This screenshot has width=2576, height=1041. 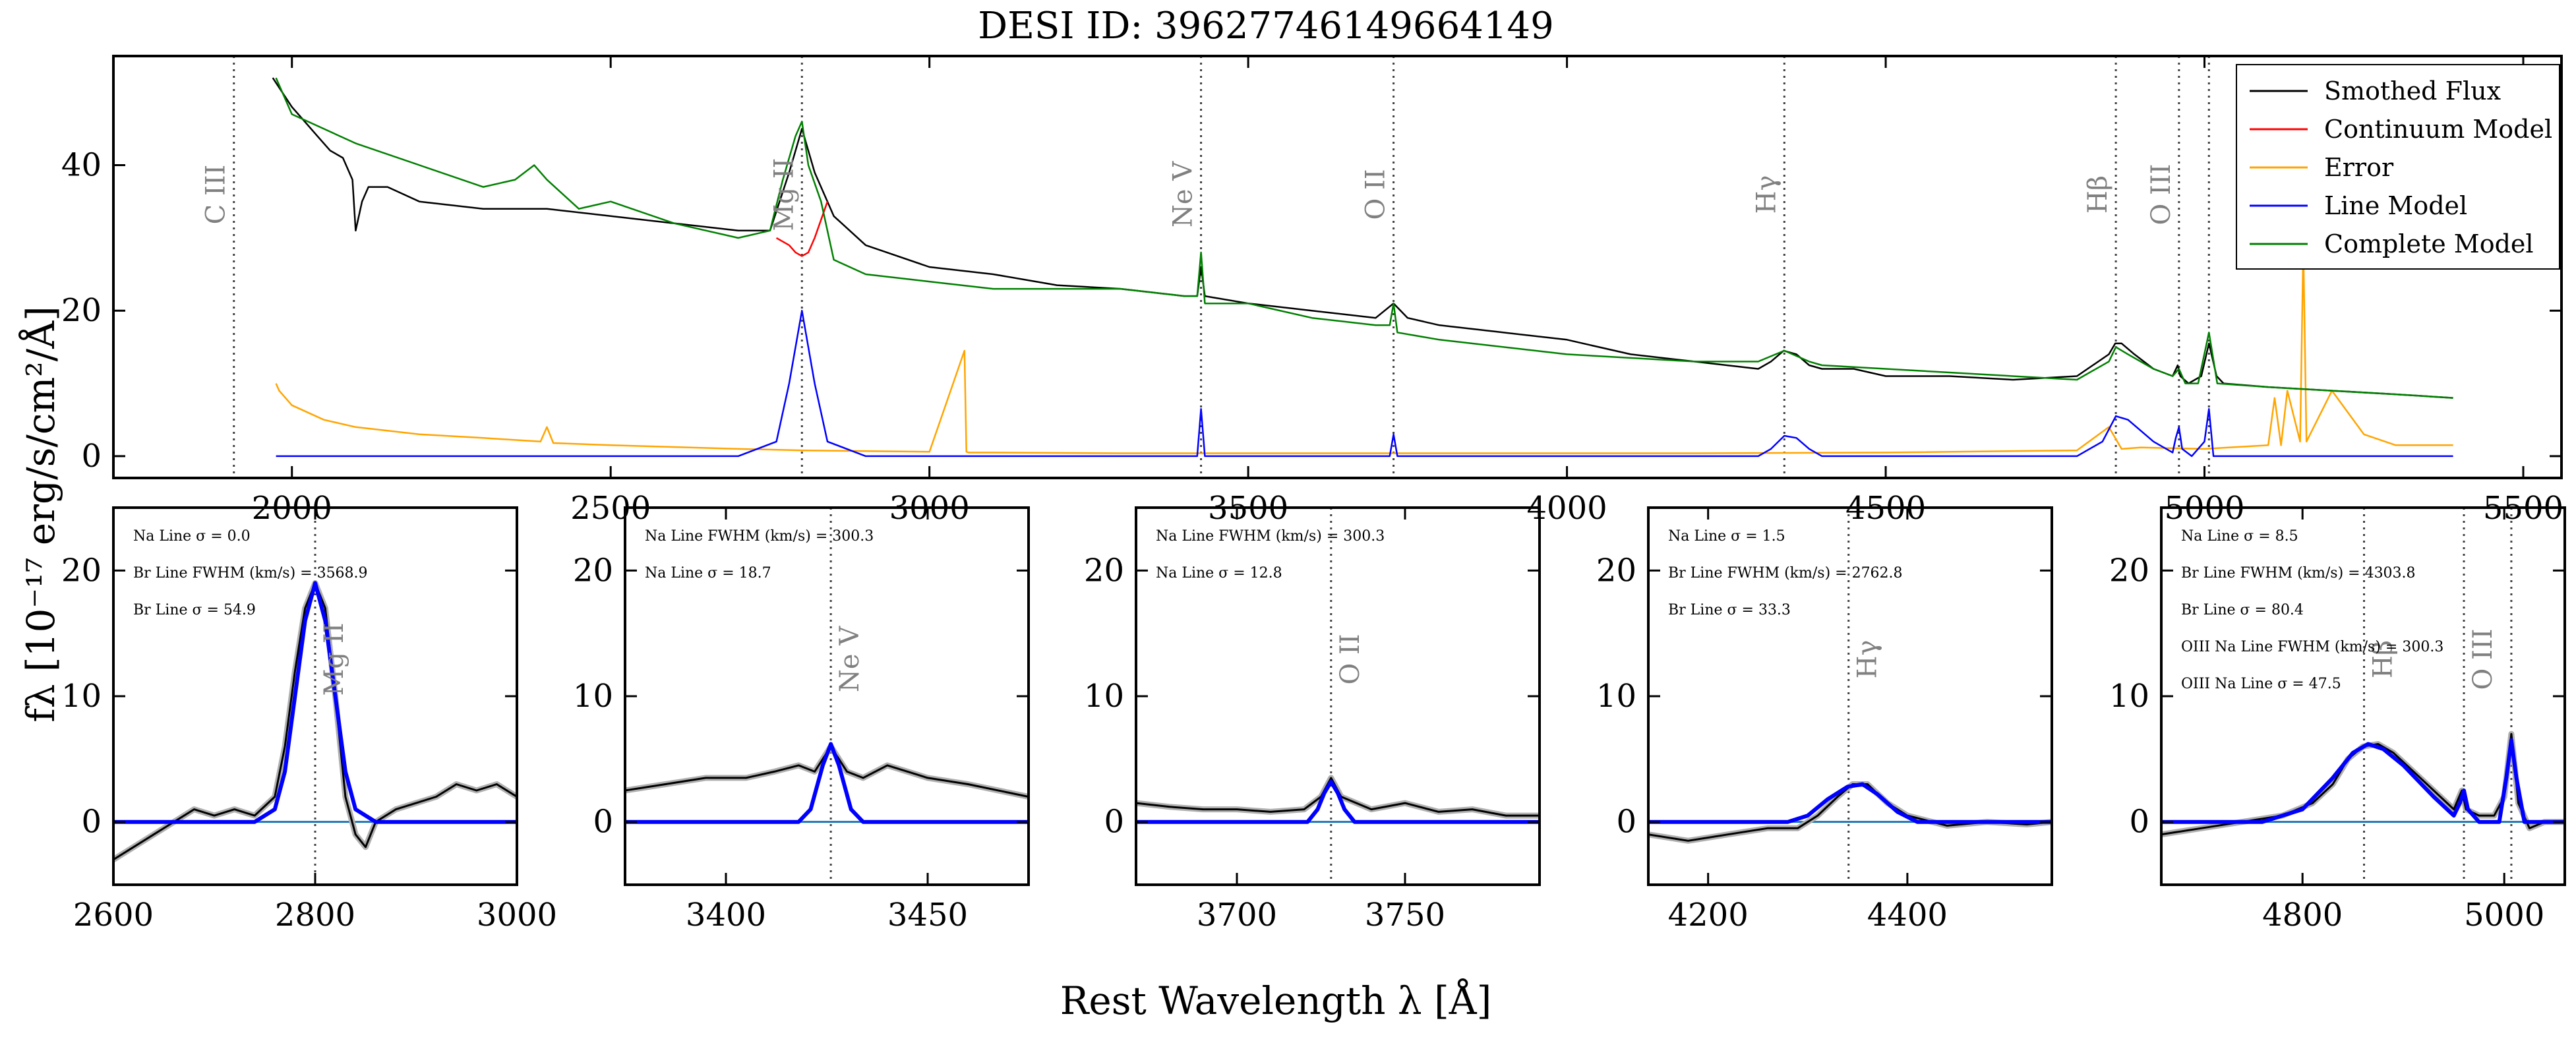 What do you see at coordinates (1237, 916) in the screenshot?
I see `x-tick-label: 3700` at bounding box center [1237, 916].